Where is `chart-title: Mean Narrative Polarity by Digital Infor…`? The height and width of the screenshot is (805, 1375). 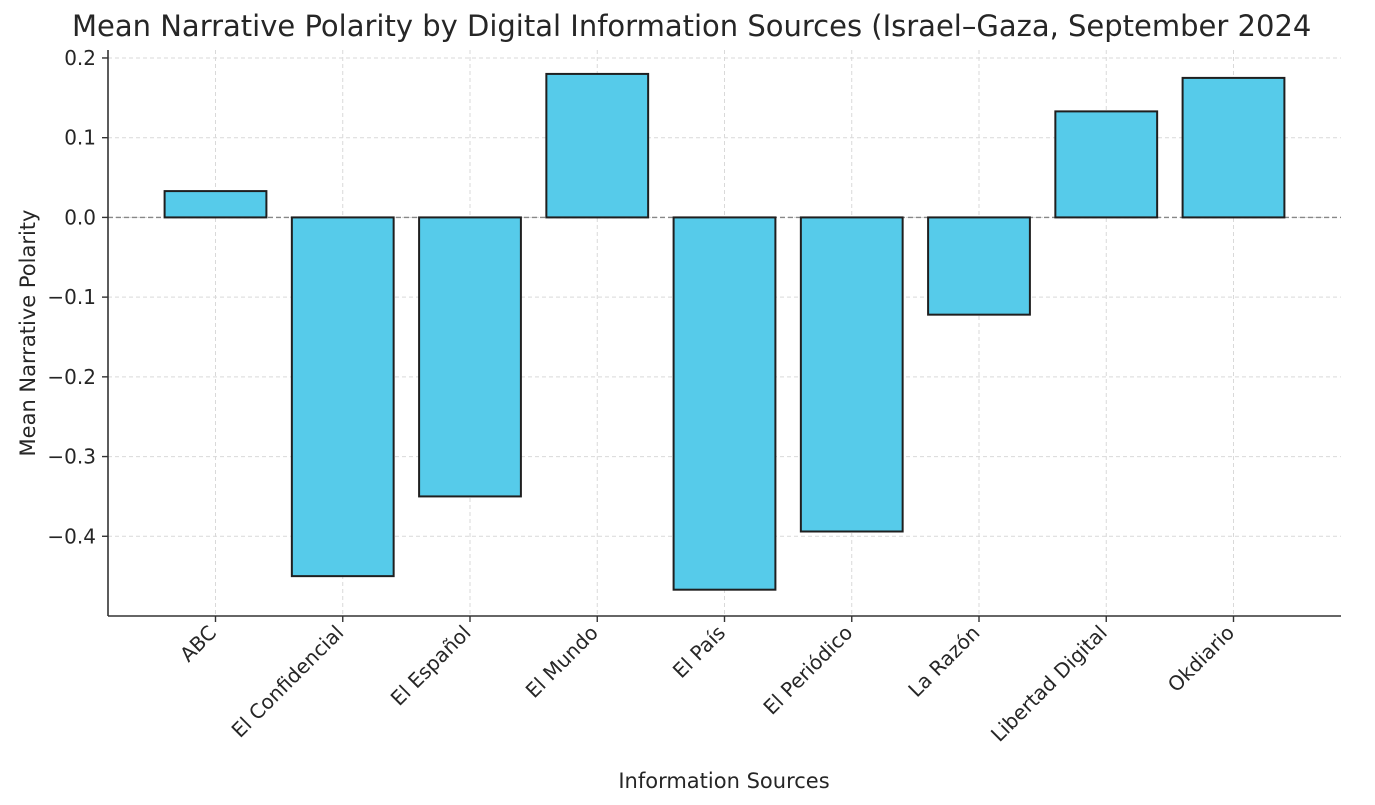 chart-title: Mean Narrative Polarity by Digital Infor… is located at coordinates (691, 26).